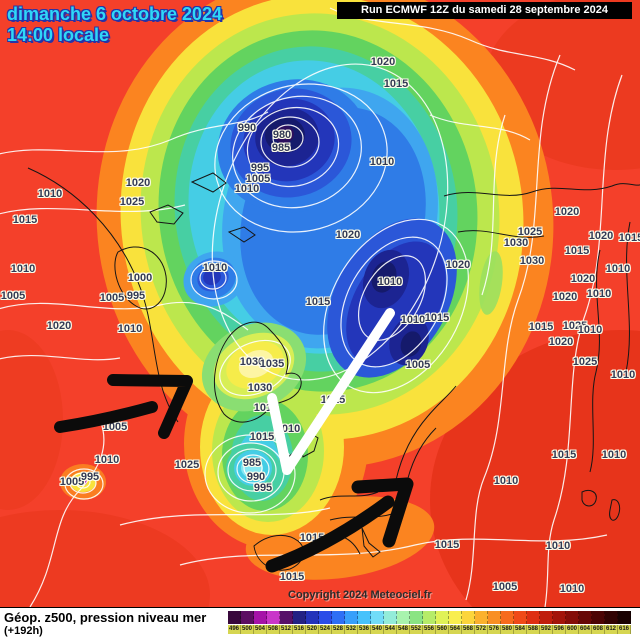 The width and height of the screenshot is (640, 640). I want to click on colorbar-value: 580, so click(507, 629).